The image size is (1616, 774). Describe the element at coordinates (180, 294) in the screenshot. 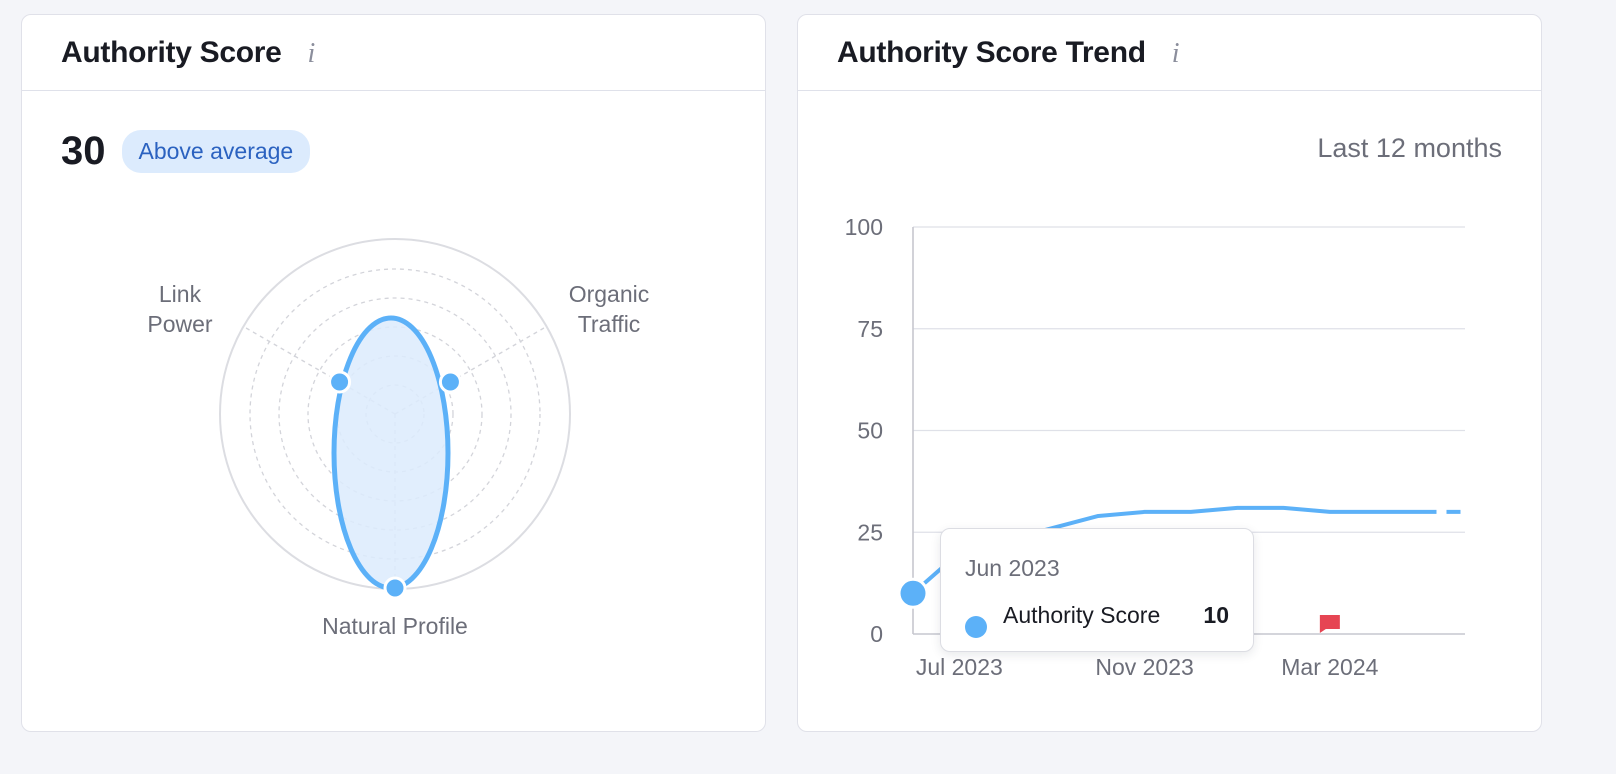

I see `radar-axis-label-line: Link` at that location.